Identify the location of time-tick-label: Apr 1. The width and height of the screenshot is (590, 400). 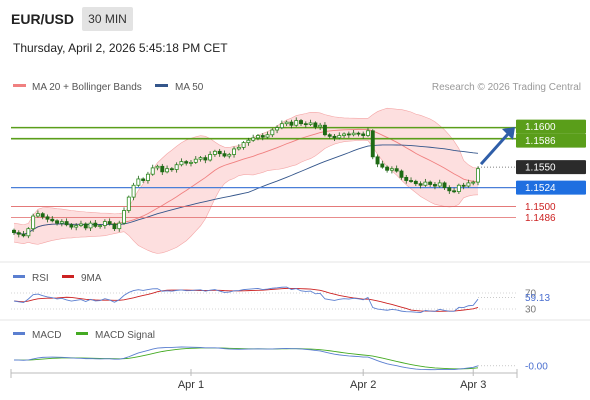
(191, 385).